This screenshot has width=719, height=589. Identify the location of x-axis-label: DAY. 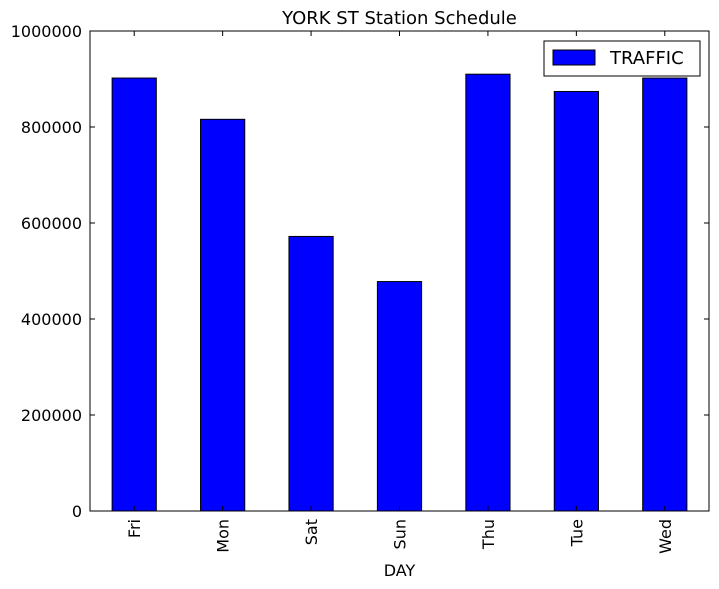
(400, 570).